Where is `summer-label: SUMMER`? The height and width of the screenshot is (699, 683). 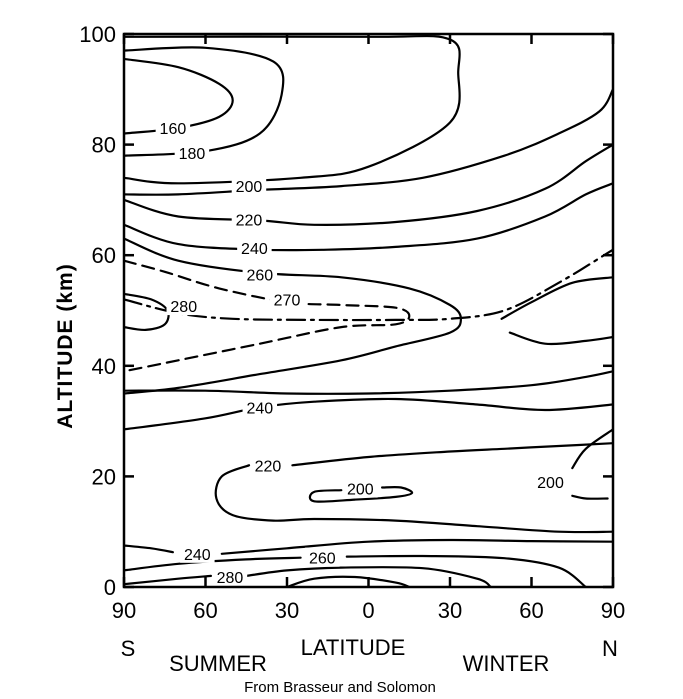
summer-label: SUMMER is located at coordinates (218, 663).